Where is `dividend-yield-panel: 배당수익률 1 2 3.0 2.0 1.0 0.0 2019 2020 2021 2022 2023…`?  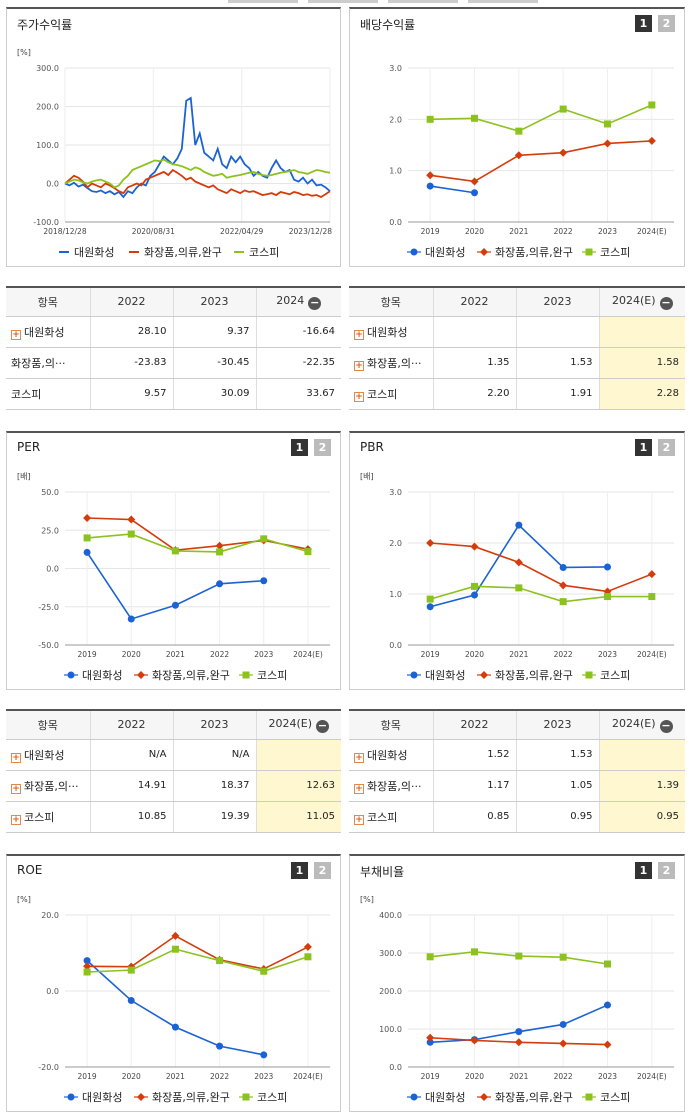
dividend-yield-panel: 배당수익률 1 2 3.0 2.0 1.0 0.0 2019 2020 2021 2022 2023… is located at coordinates (517, 137).